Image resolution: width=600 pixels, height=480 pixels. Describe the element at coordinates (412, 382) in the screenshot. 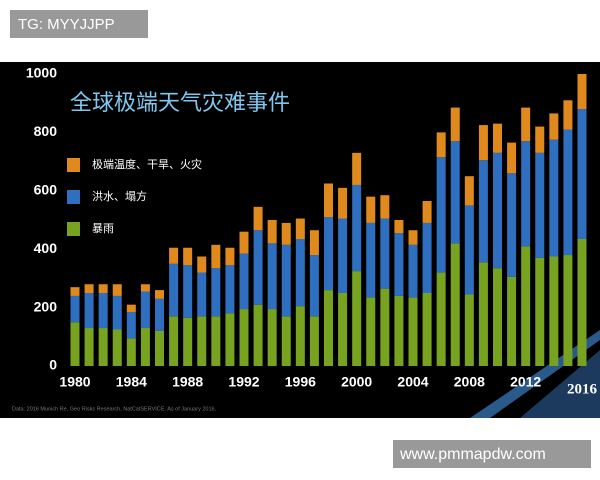

I see `x-tick-label: 2004` at that location.